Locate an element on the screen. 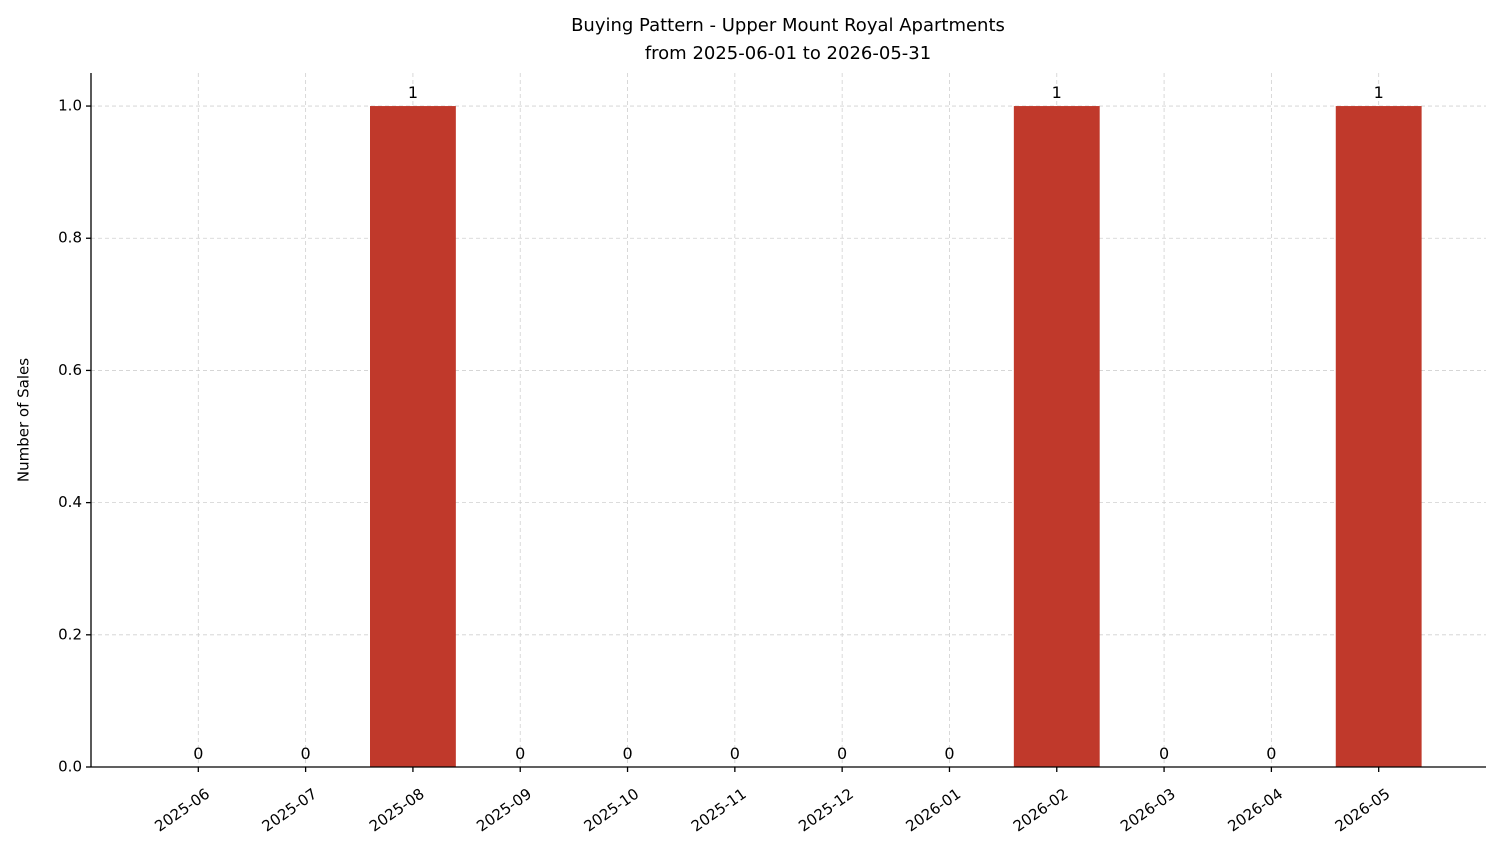  y-tick-label: 0.6 is located at coordinates (70, 370).